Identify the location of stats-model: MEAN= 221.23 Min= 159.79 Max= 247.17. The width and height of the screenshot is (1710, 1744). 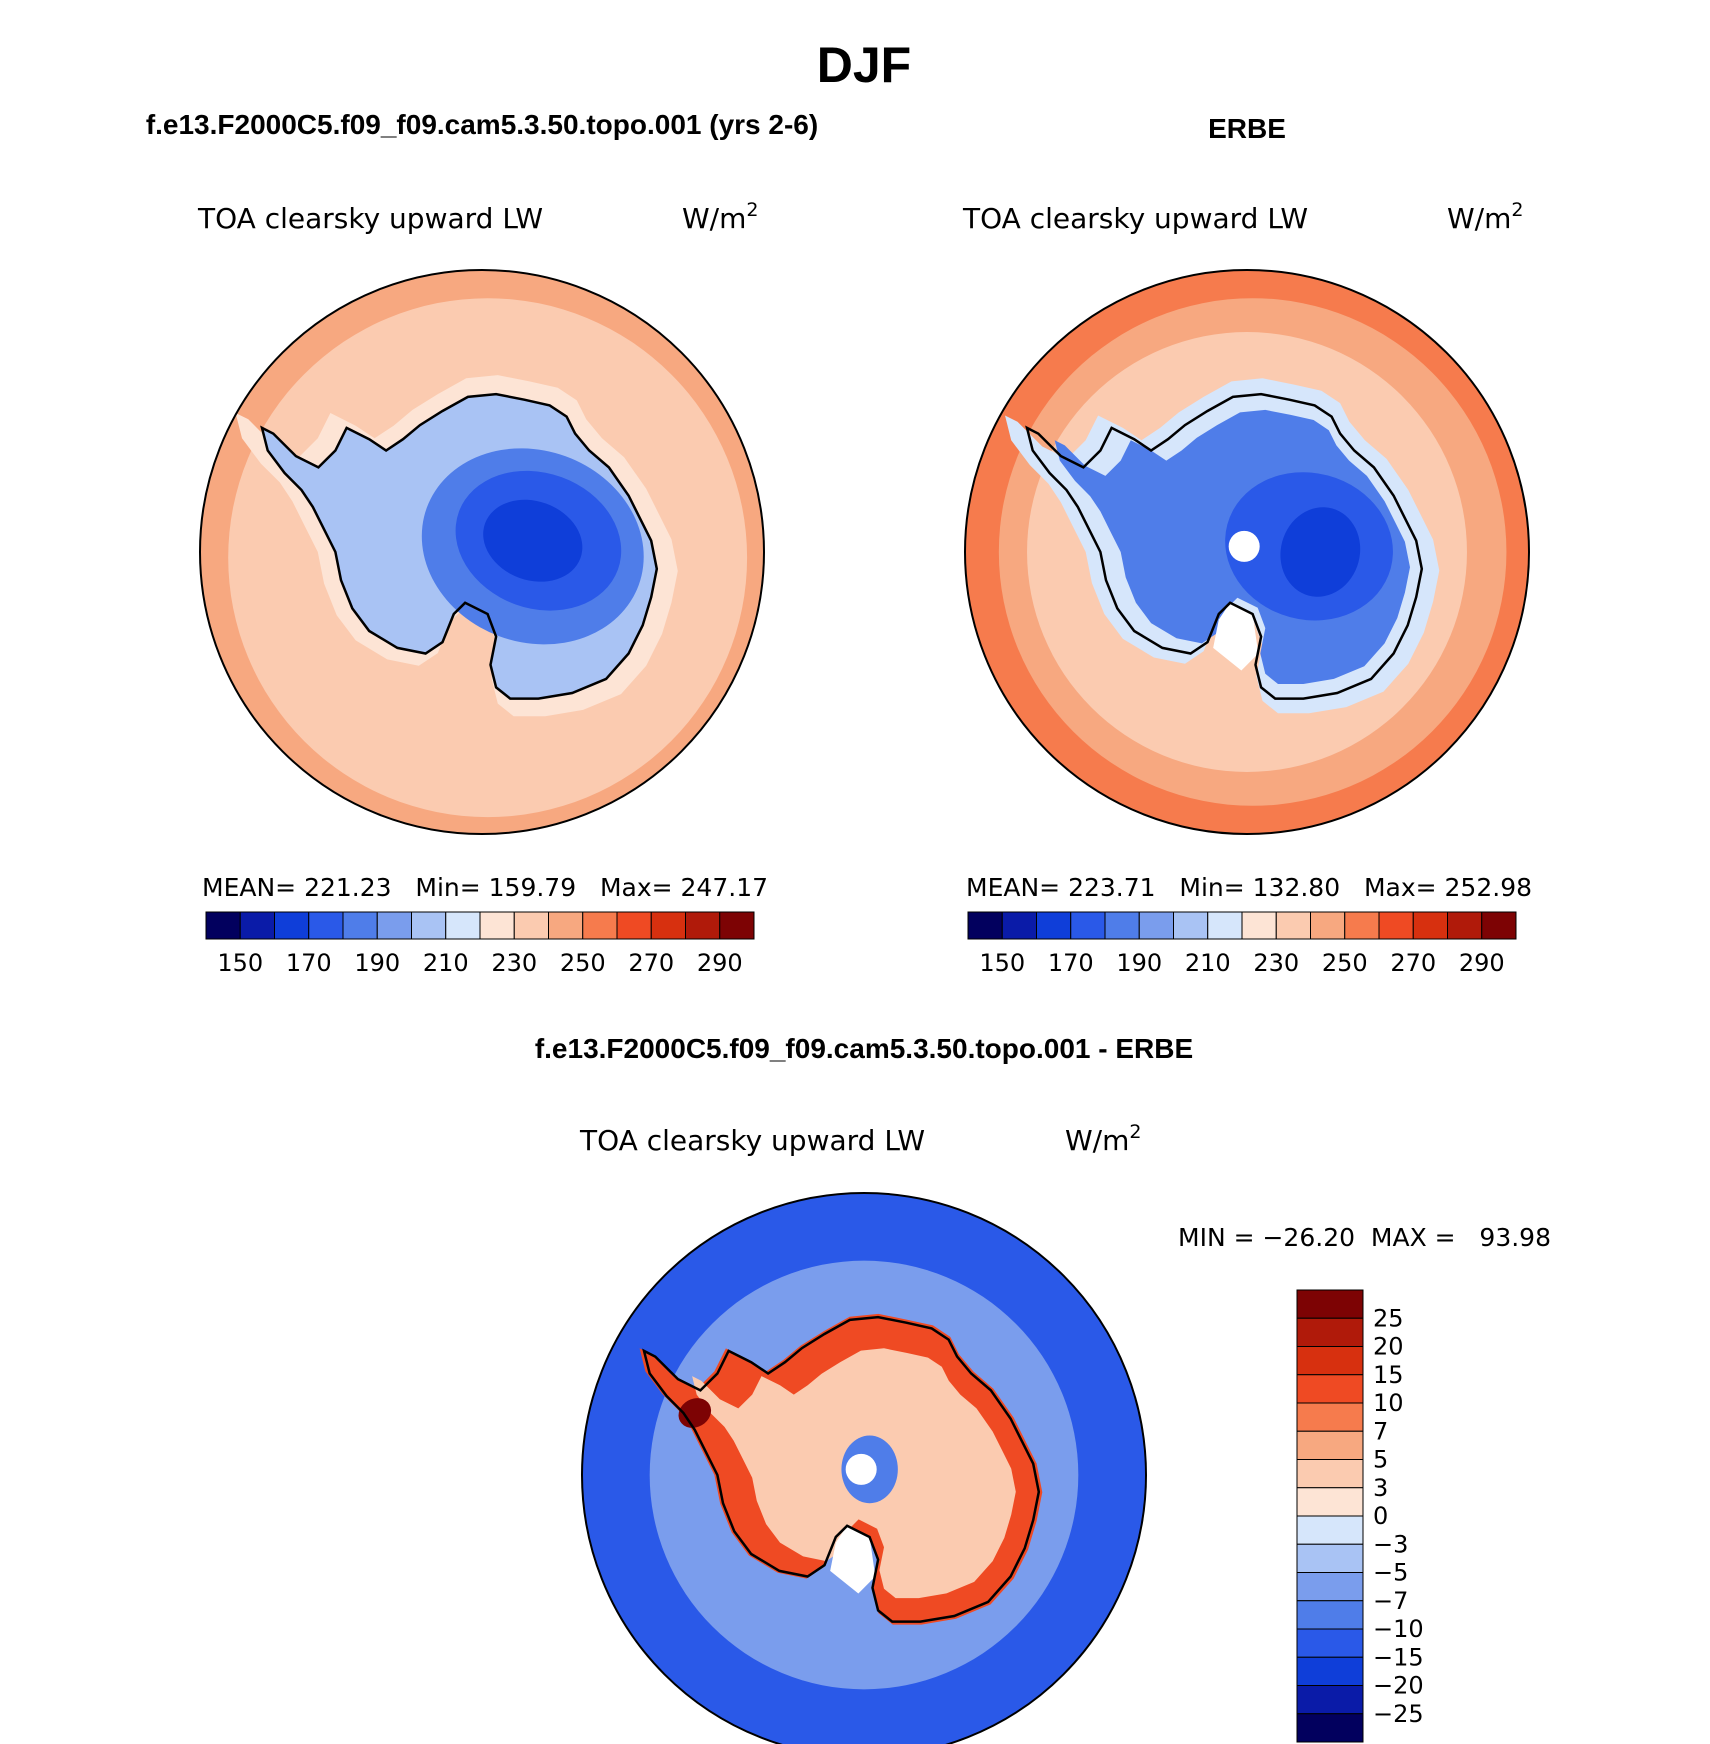
(485, 887).